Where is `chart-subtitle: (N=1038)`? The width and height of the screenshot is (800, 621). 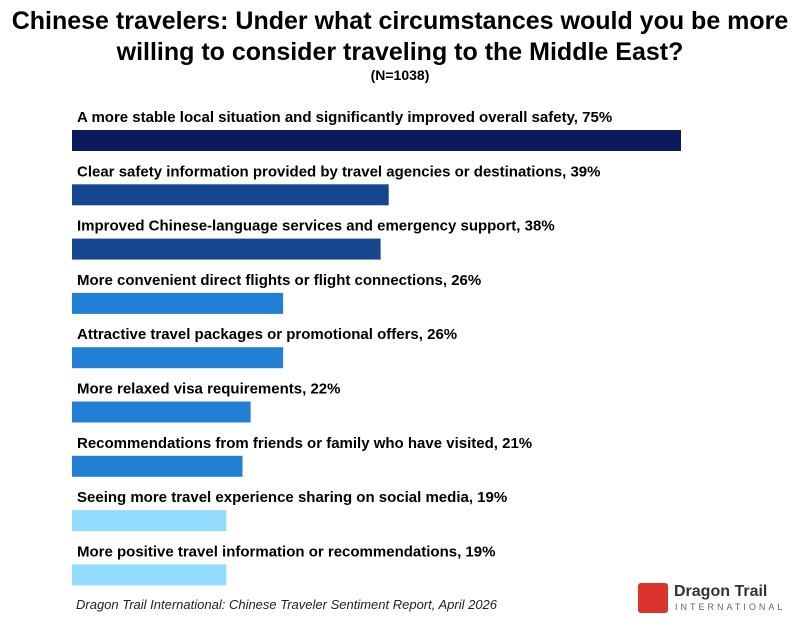
chart-subtitle: (N=1038) is located at coordinates (400, 75).